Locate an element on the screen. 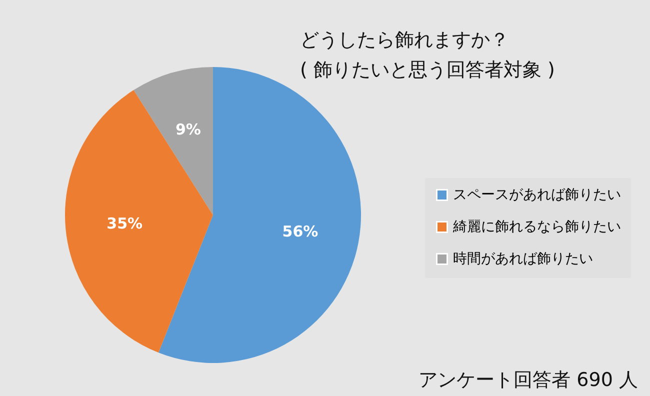  chart-title: どうしたら飾れますか？ is located at coordinates (404, 40).